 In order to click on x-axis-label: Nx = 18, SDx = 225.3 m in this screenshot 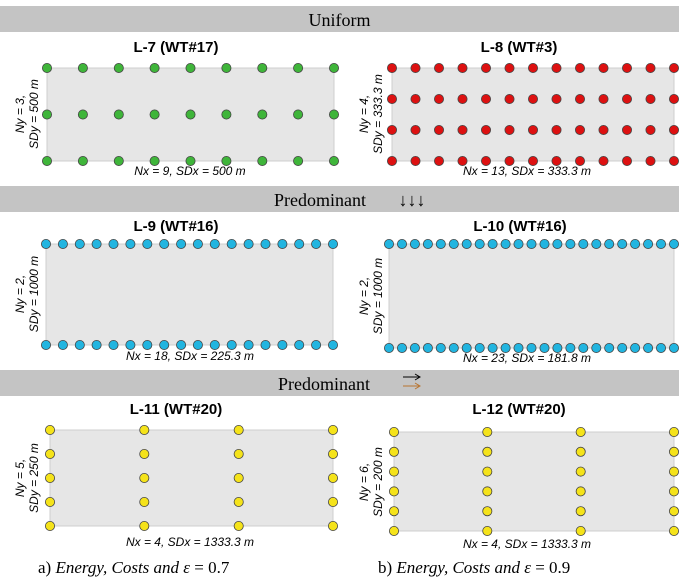, I will do `click(190, 356)`.